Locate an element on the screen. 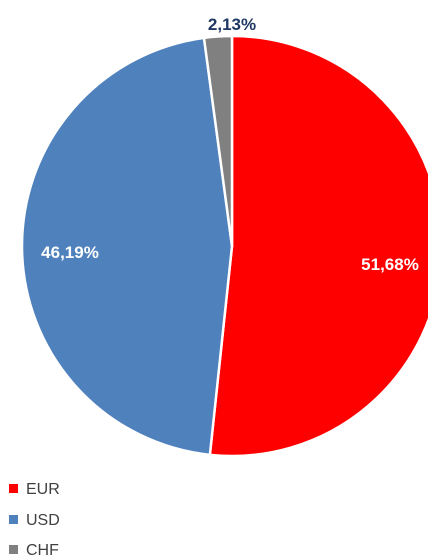 The width and height of the screenshot is (428, 559). legend: EUR USD CHF is located at coordinates (34, 520).